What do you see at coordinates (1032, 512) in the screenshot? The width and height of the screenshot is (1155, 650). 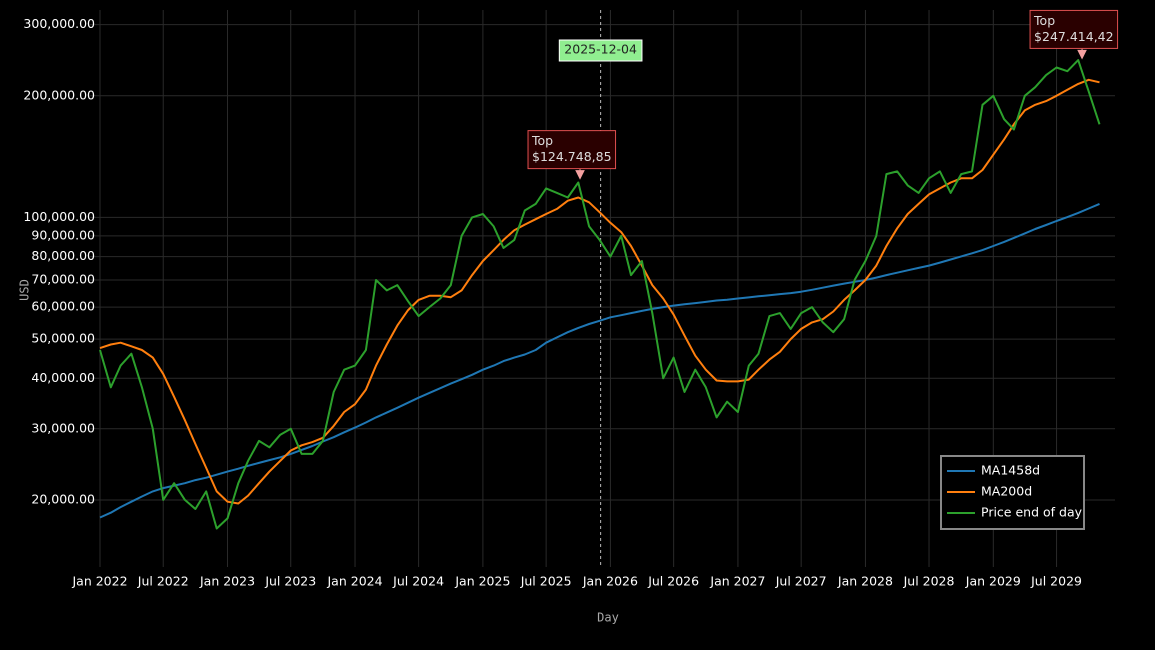 I see `legend-label: Price end of day` at bounding box center [1032, 512].